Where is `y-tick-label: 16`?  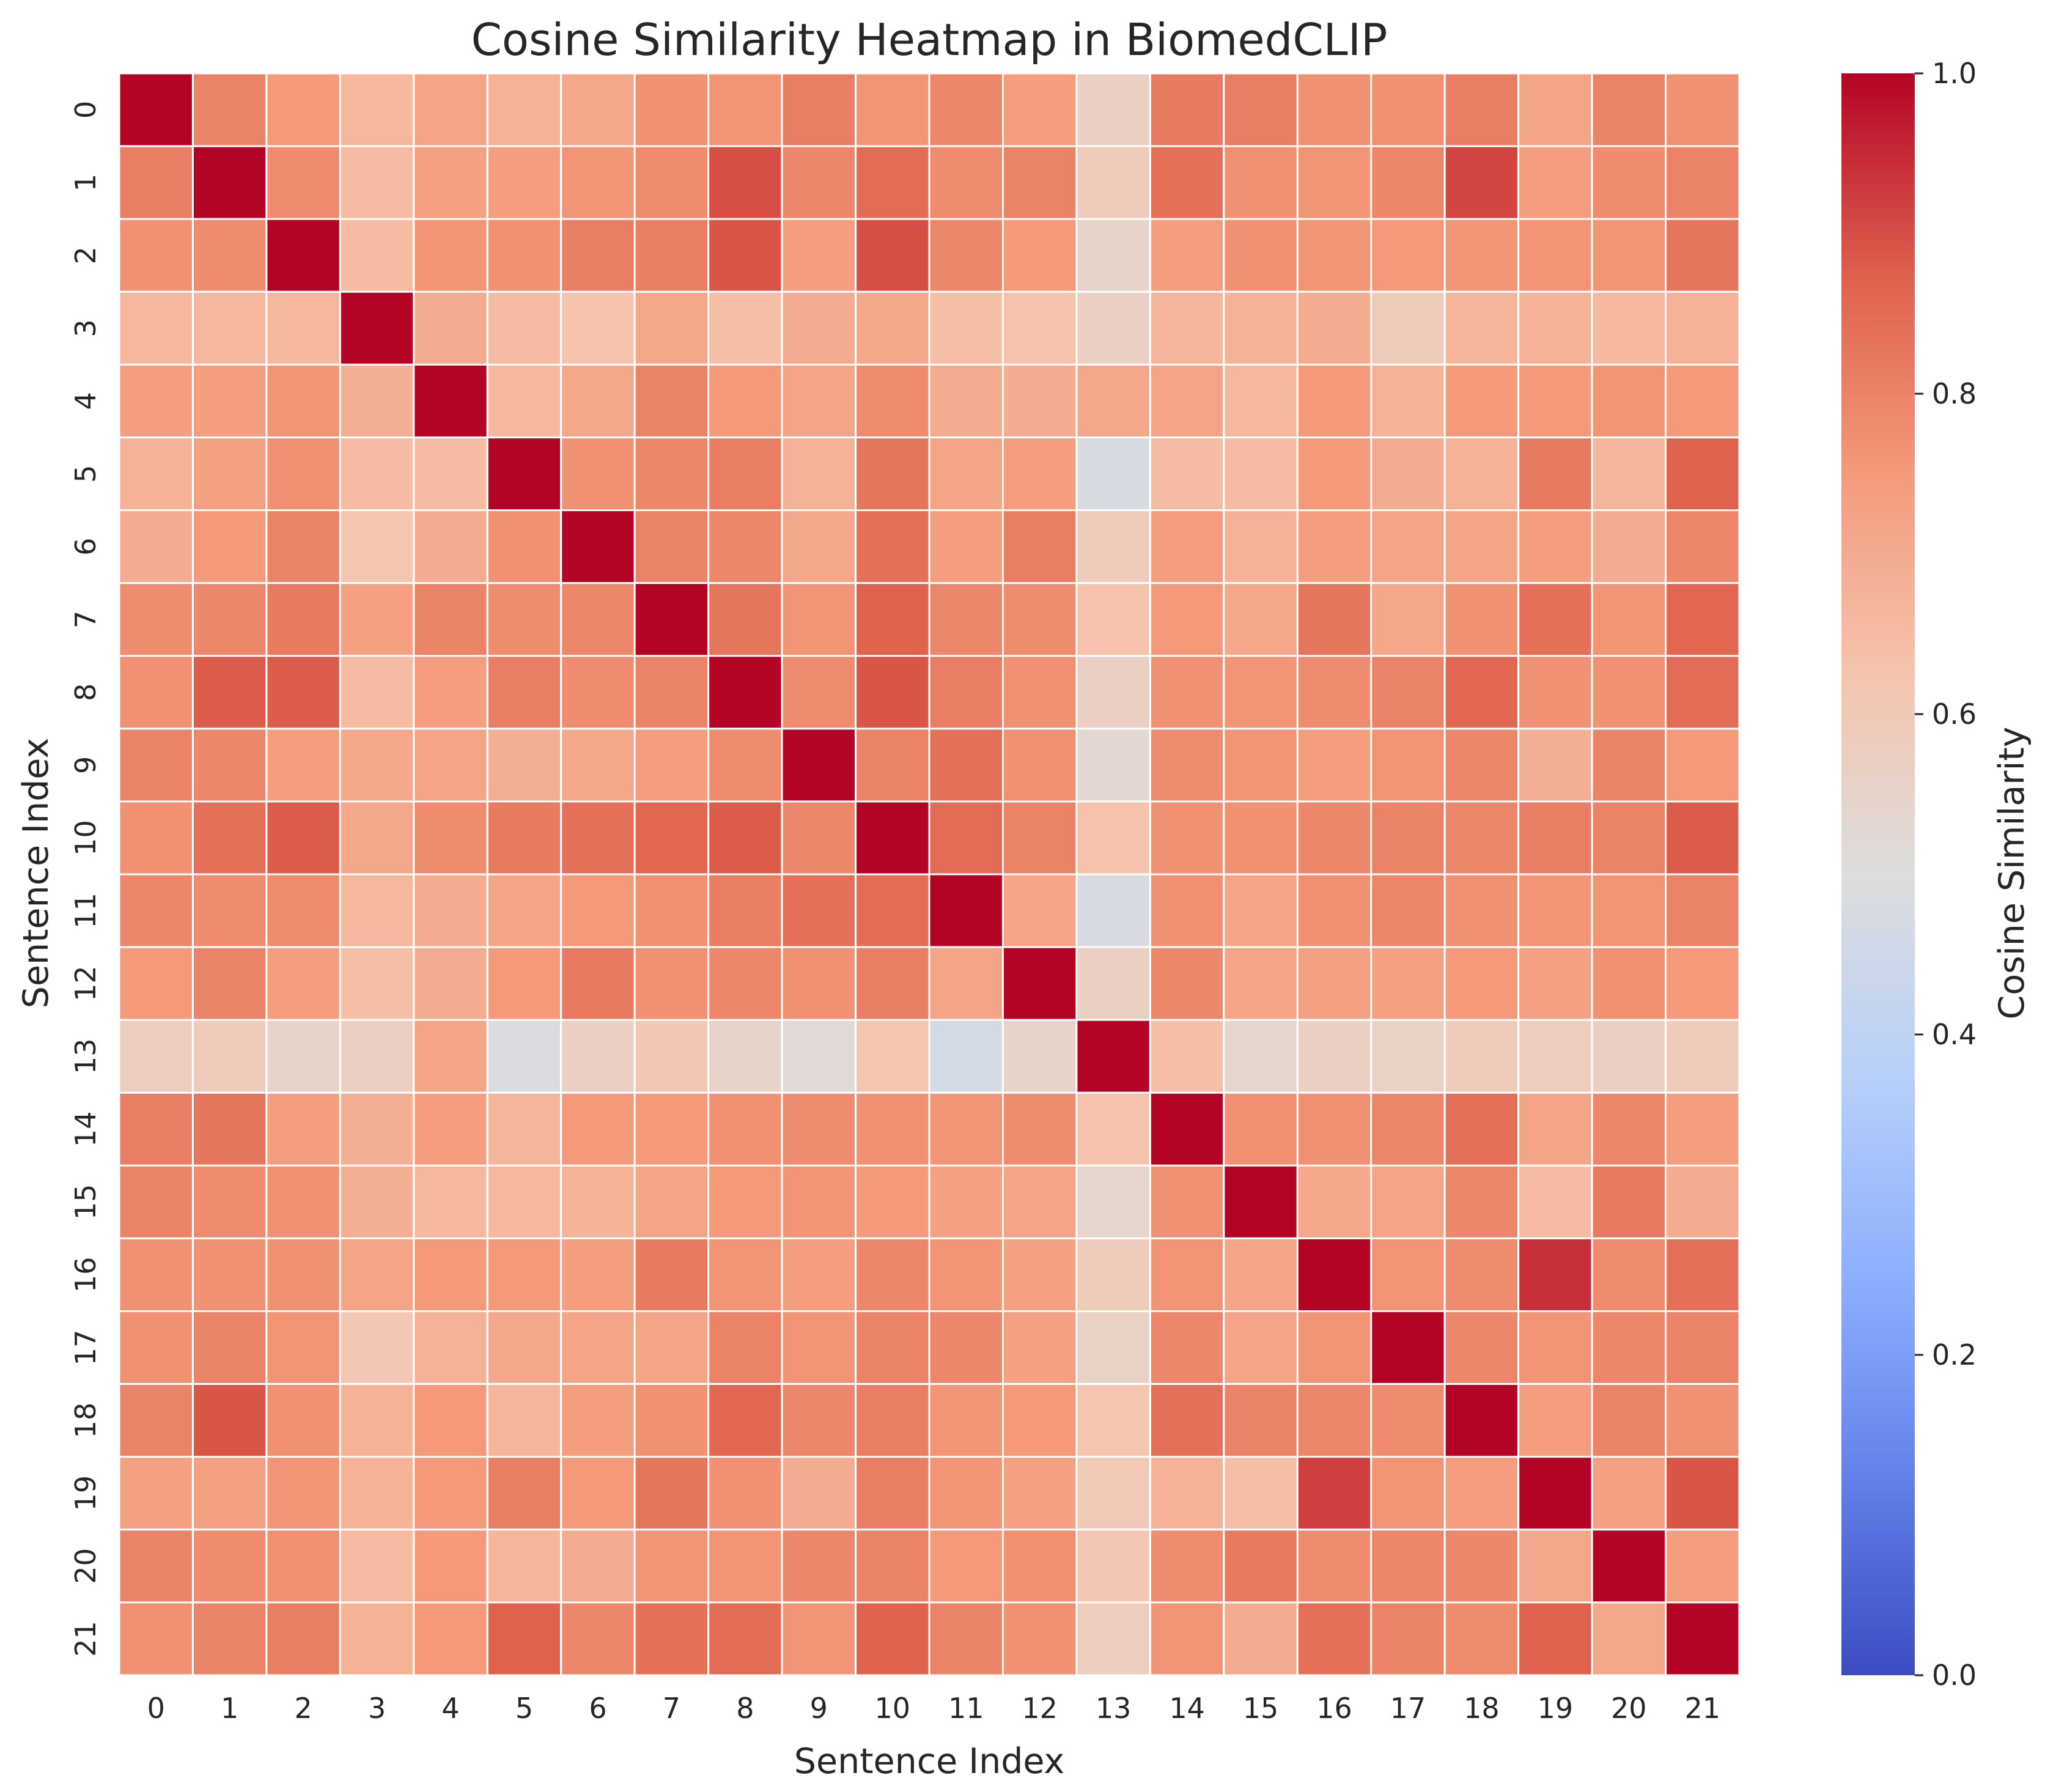
y-tick-label: 16 is located at coordinates (86, 1275).